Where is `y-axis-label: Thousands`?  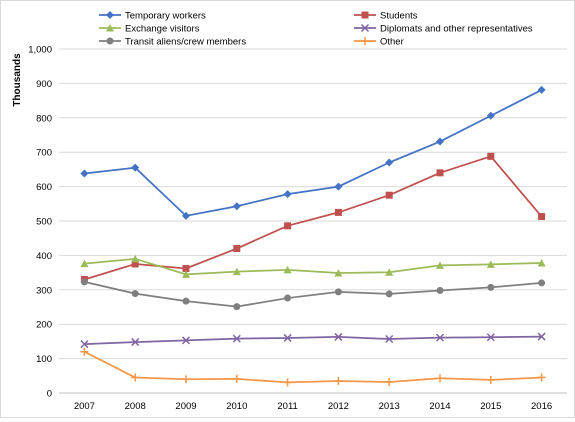 y-axis-label: Thousands is located at coordinates (17, 80).